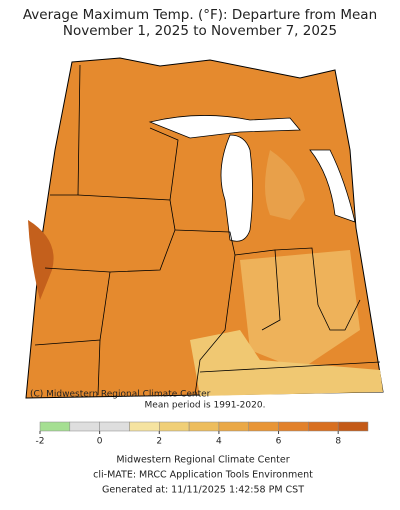  What do you see at coordinates (203, 490) in the screenshot?
I see `footer-line: Generated at: 11/11/2025 1:42:58 PM CST` at bounding box center [203, 490].